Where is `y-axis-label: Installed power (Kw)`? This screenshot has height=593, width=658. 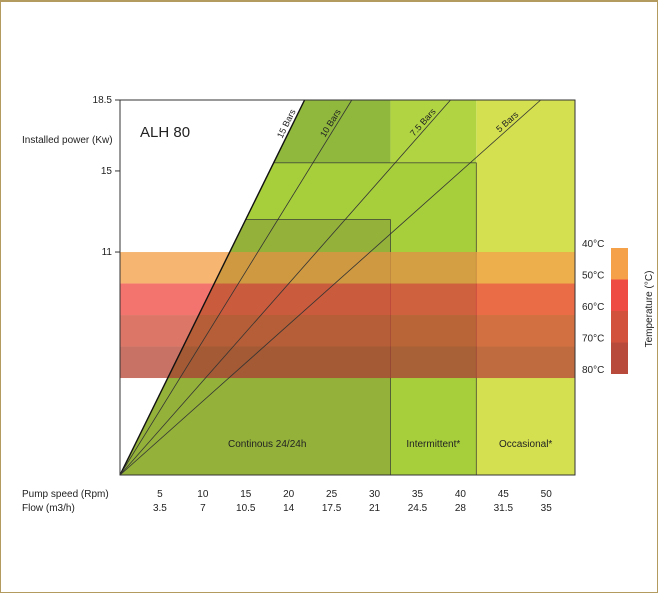
y-axis-label: Installed power (Kw) is located at coordinates (67, 140).